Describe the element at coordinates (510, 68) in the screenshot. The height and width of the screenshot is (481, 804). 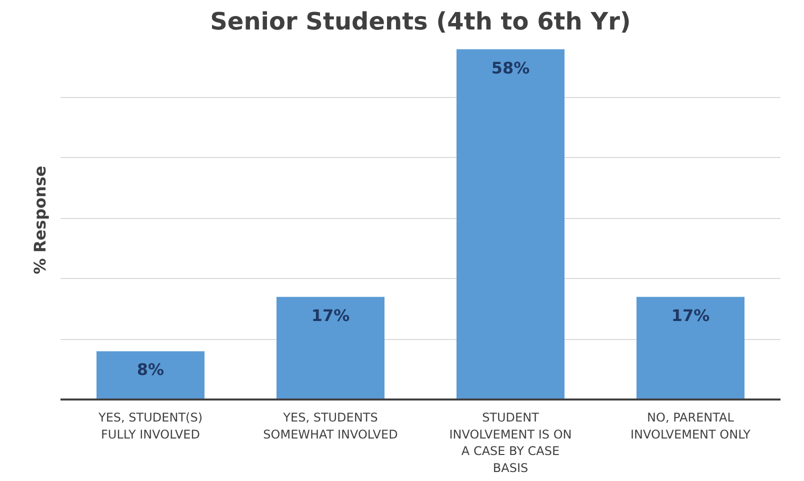
I see `data-label: 58%` at that location.